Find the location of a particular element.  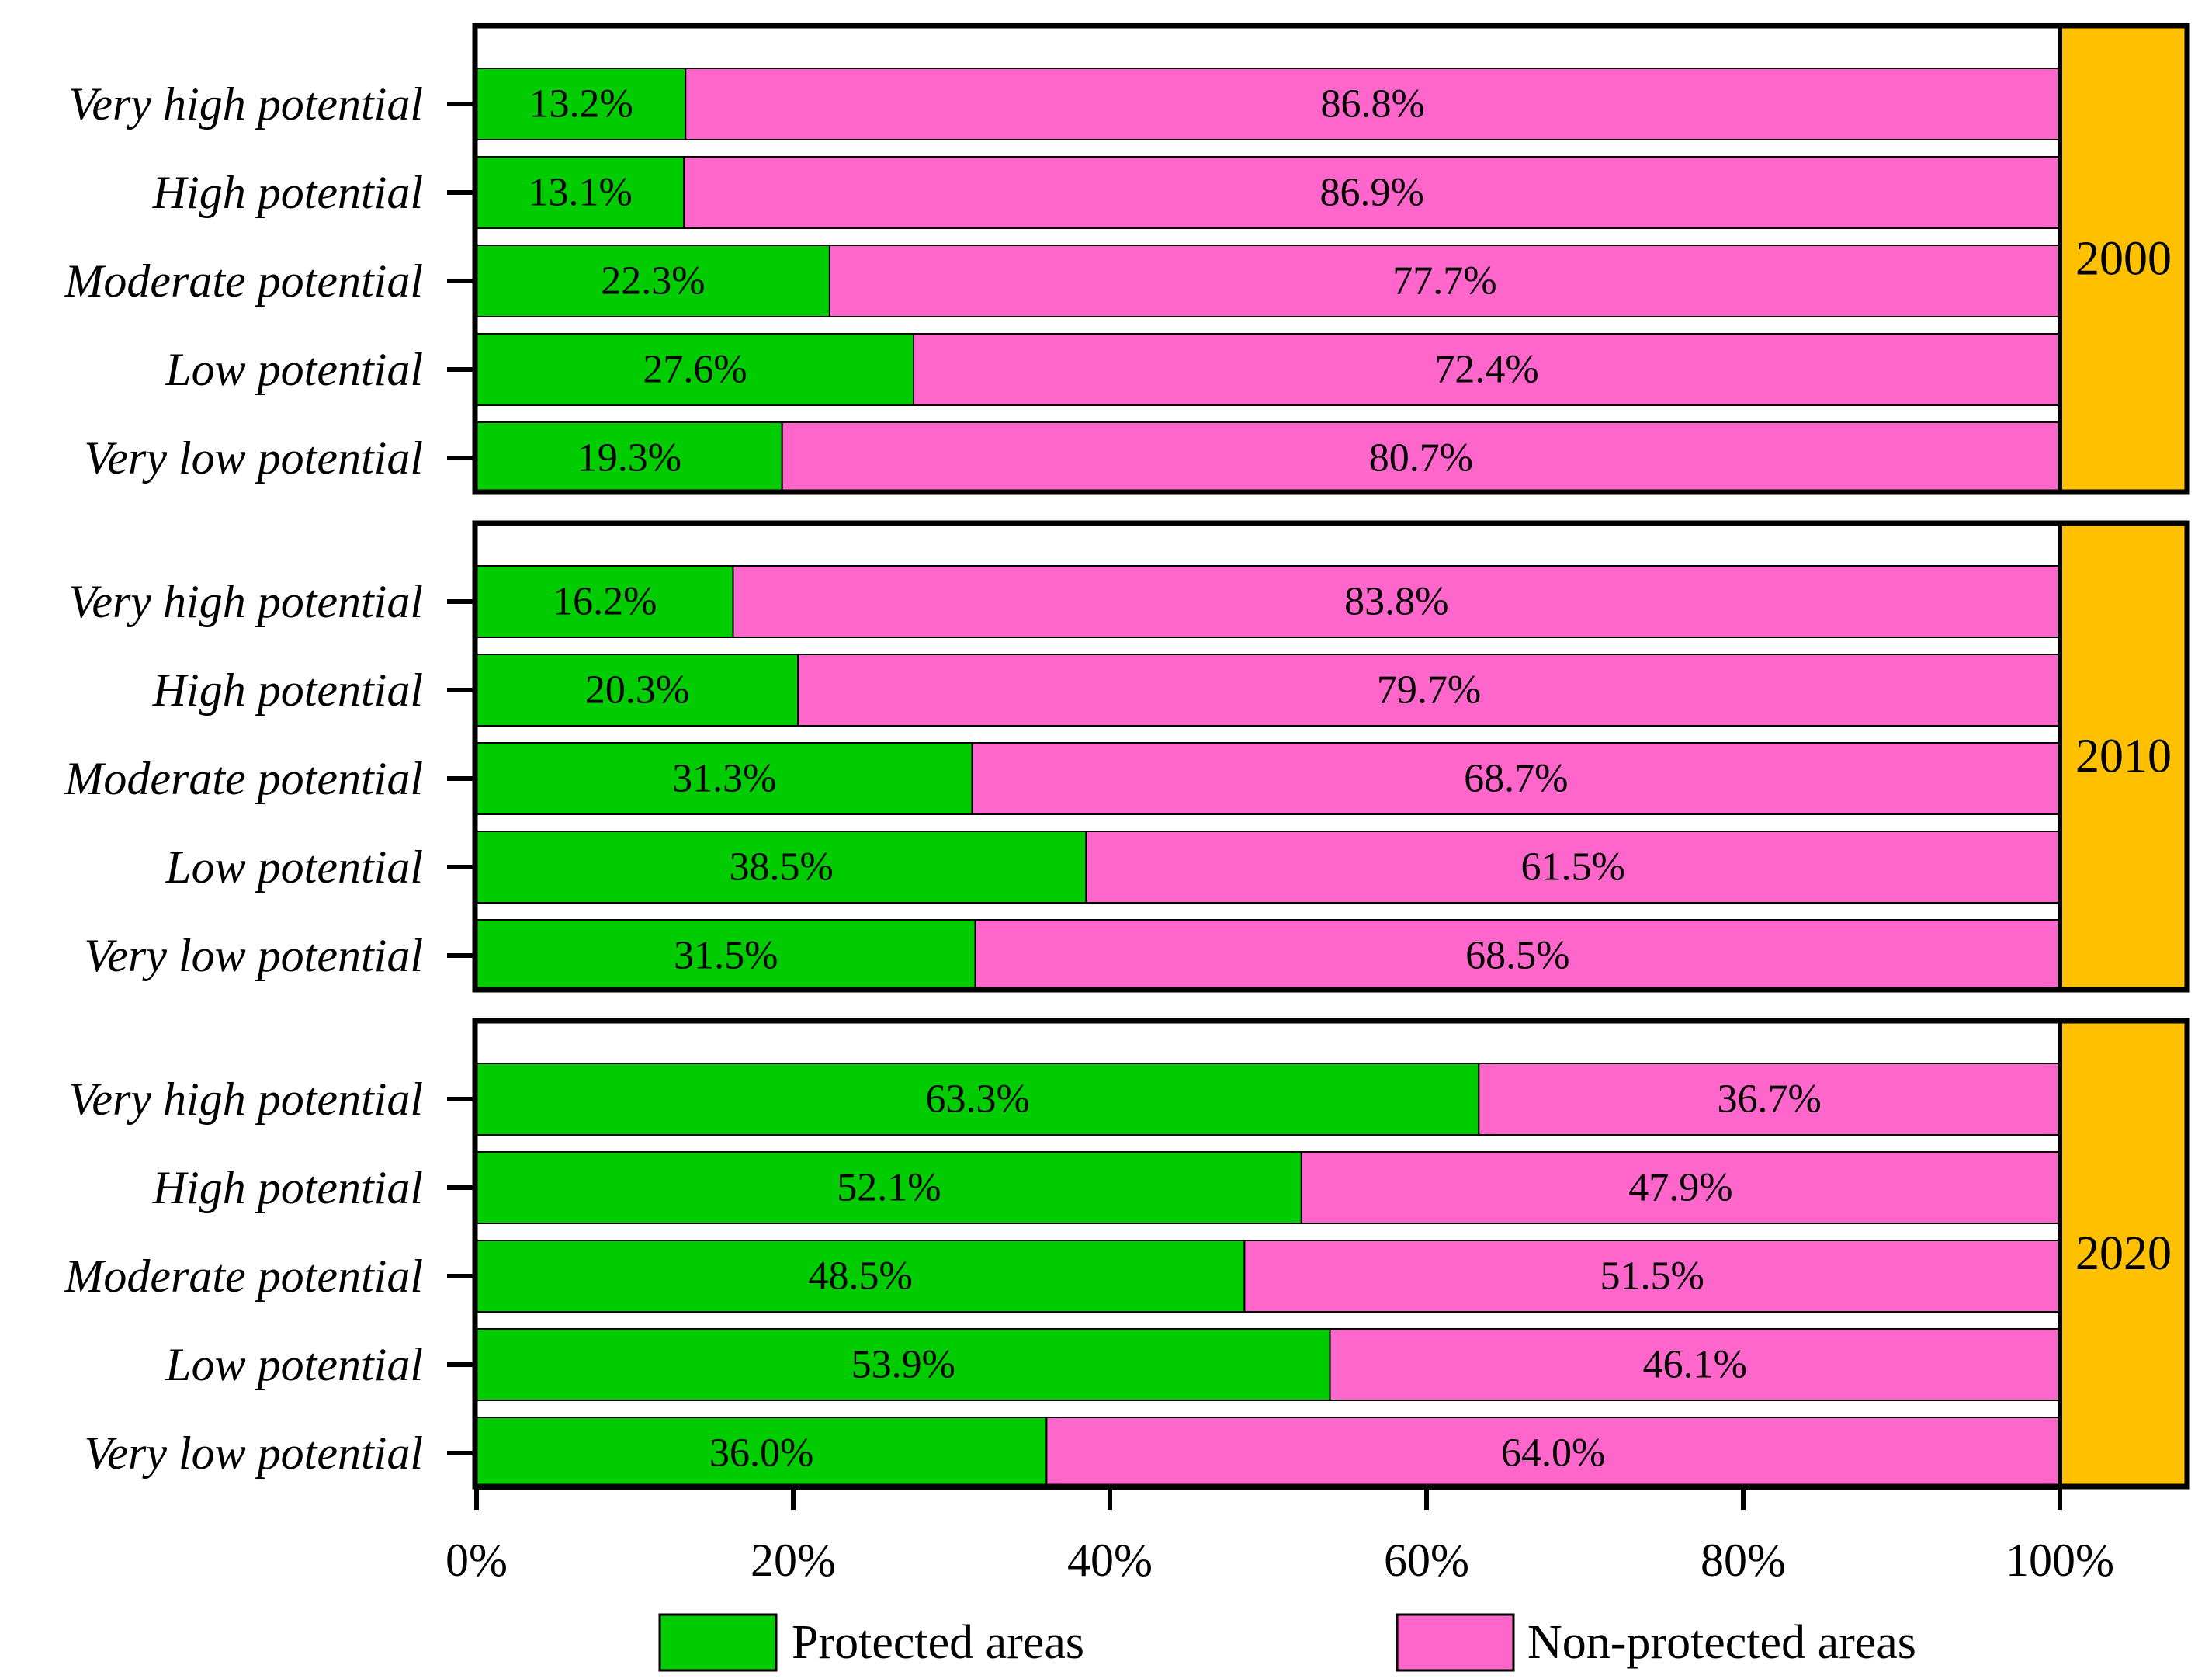

data-label-non-protected: 80.7% is located at coordinates (1421, 458).